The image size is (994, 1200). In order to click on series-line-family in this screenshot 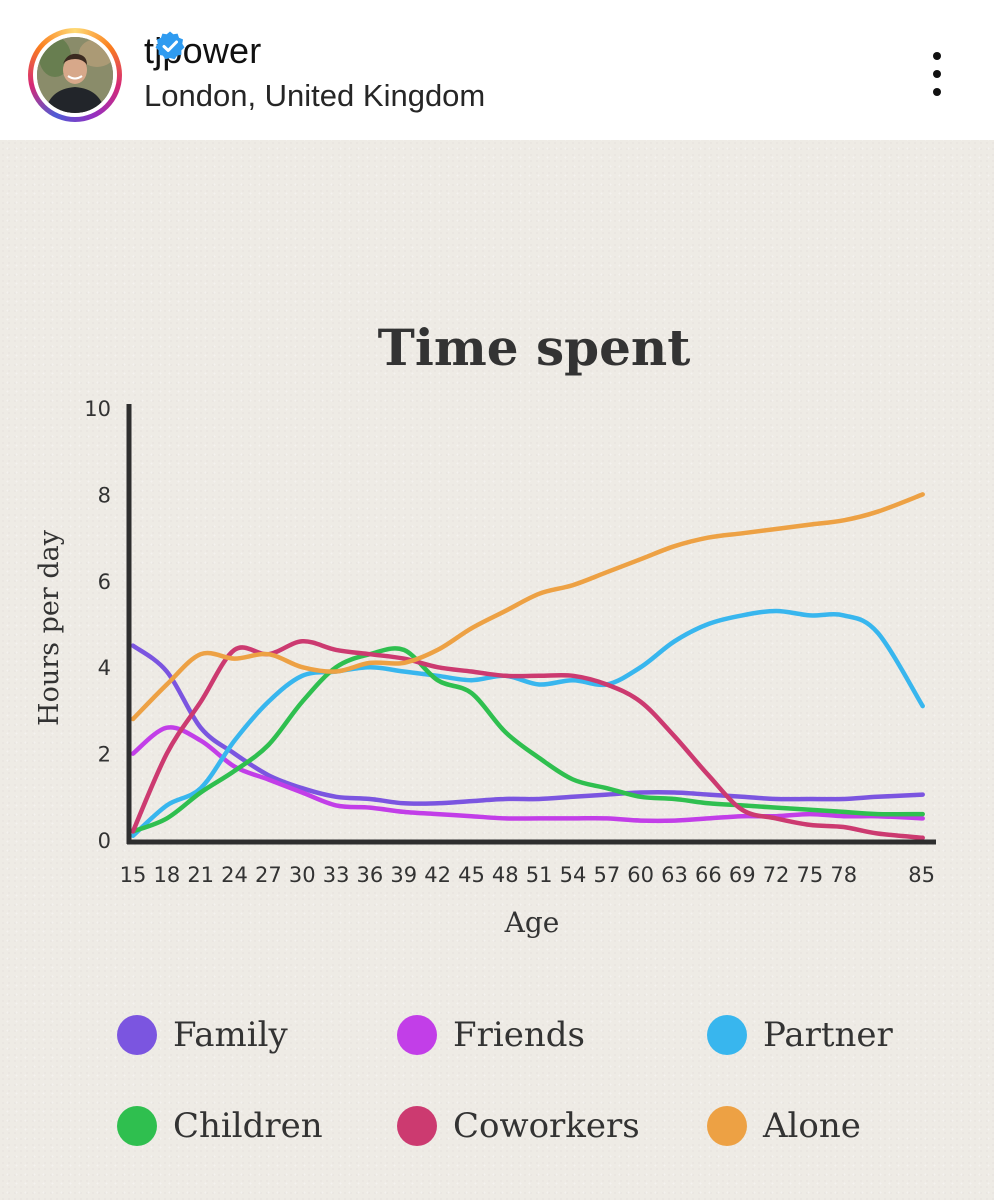, I will do `click(527, 724)`.